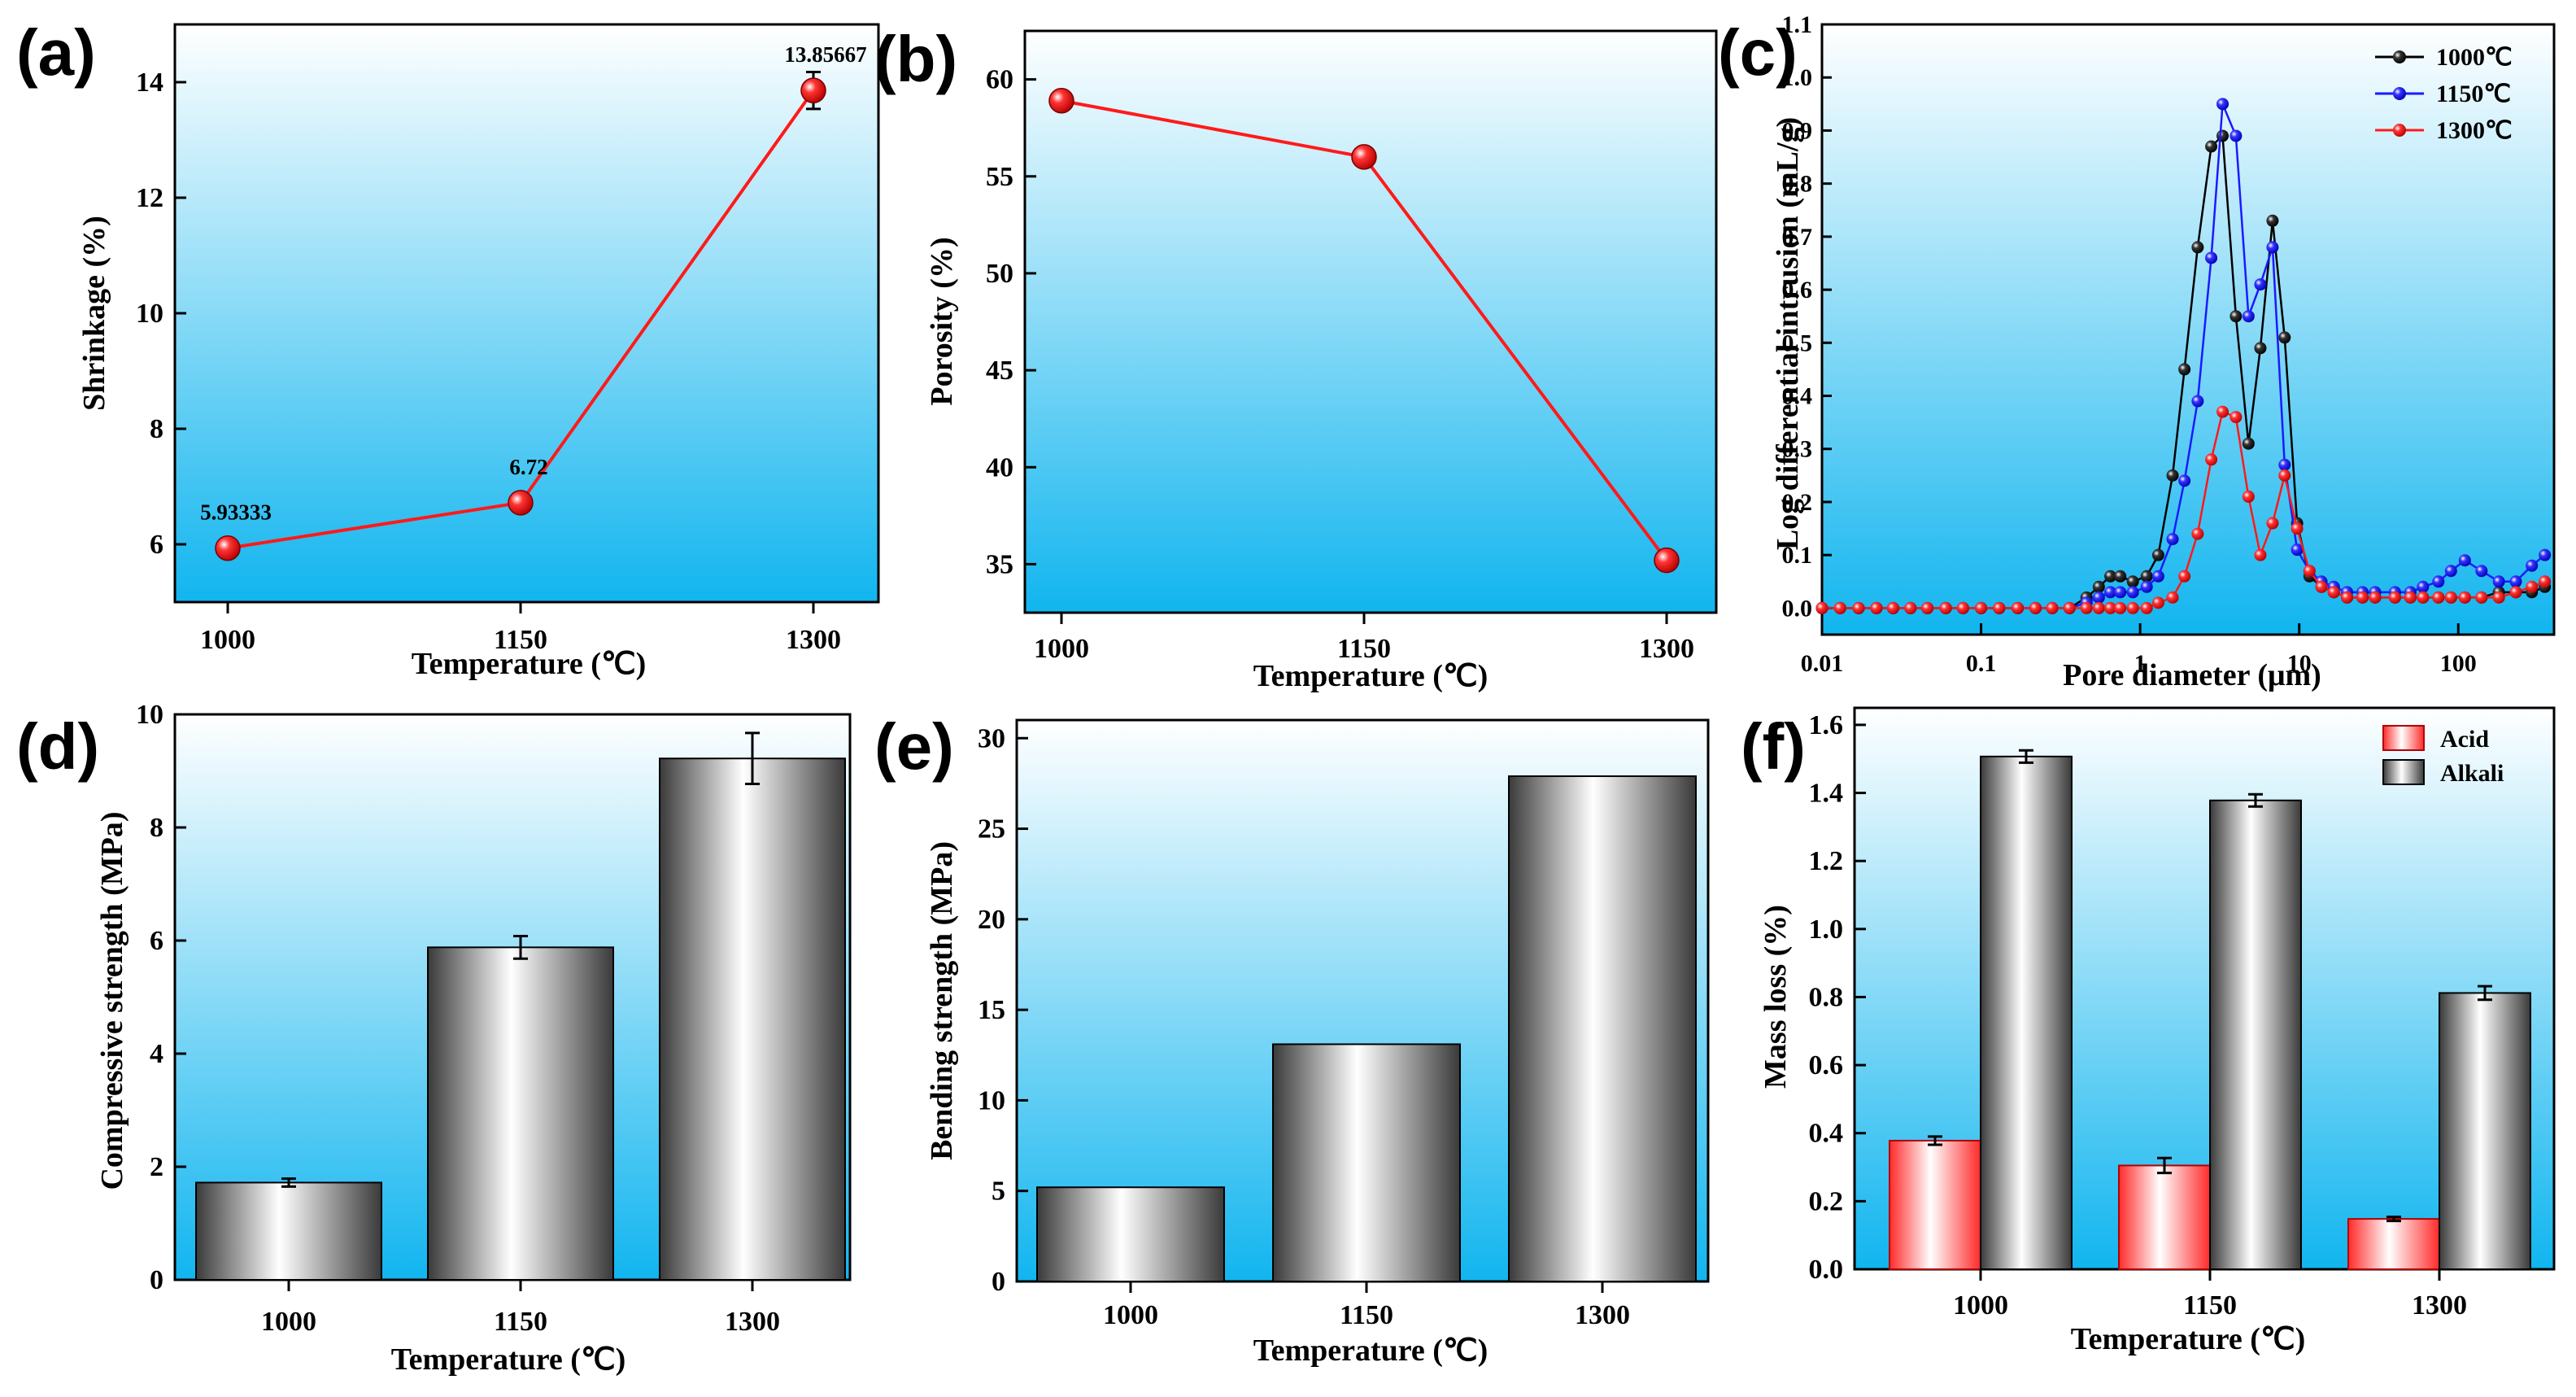  Describe the element at coordinates (1797, 290) in the screenshot. I see `panel-c-ytick-label: 0.6` at that location.